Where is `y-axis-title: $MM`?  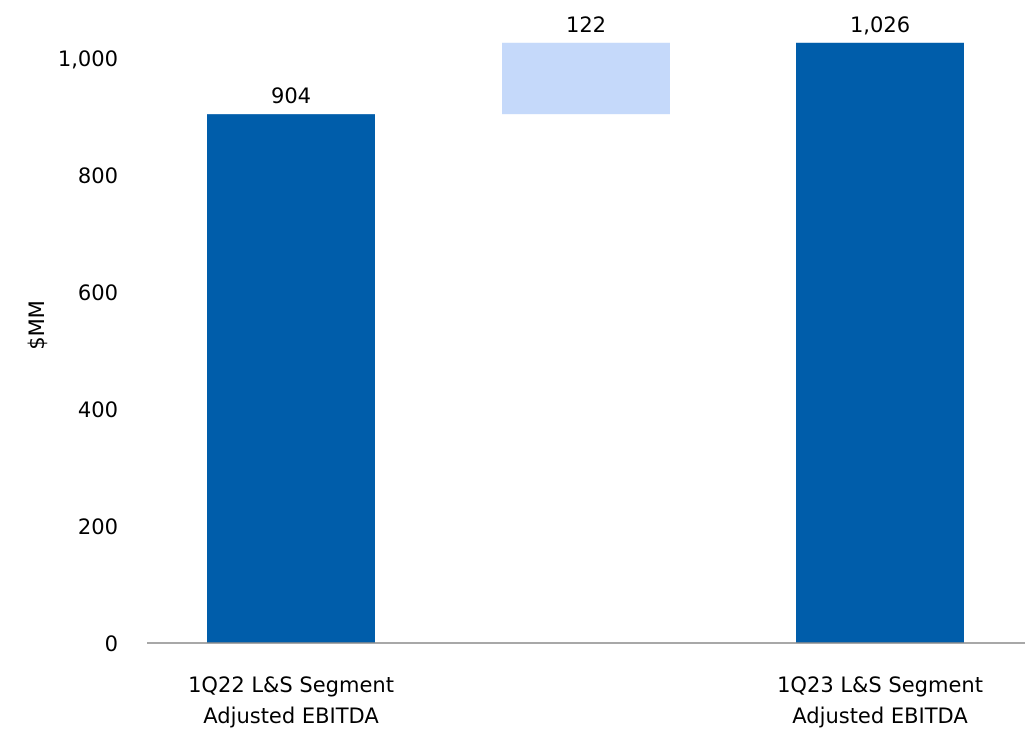 y-axis-title: $MM is located at coordinates (37, 325).